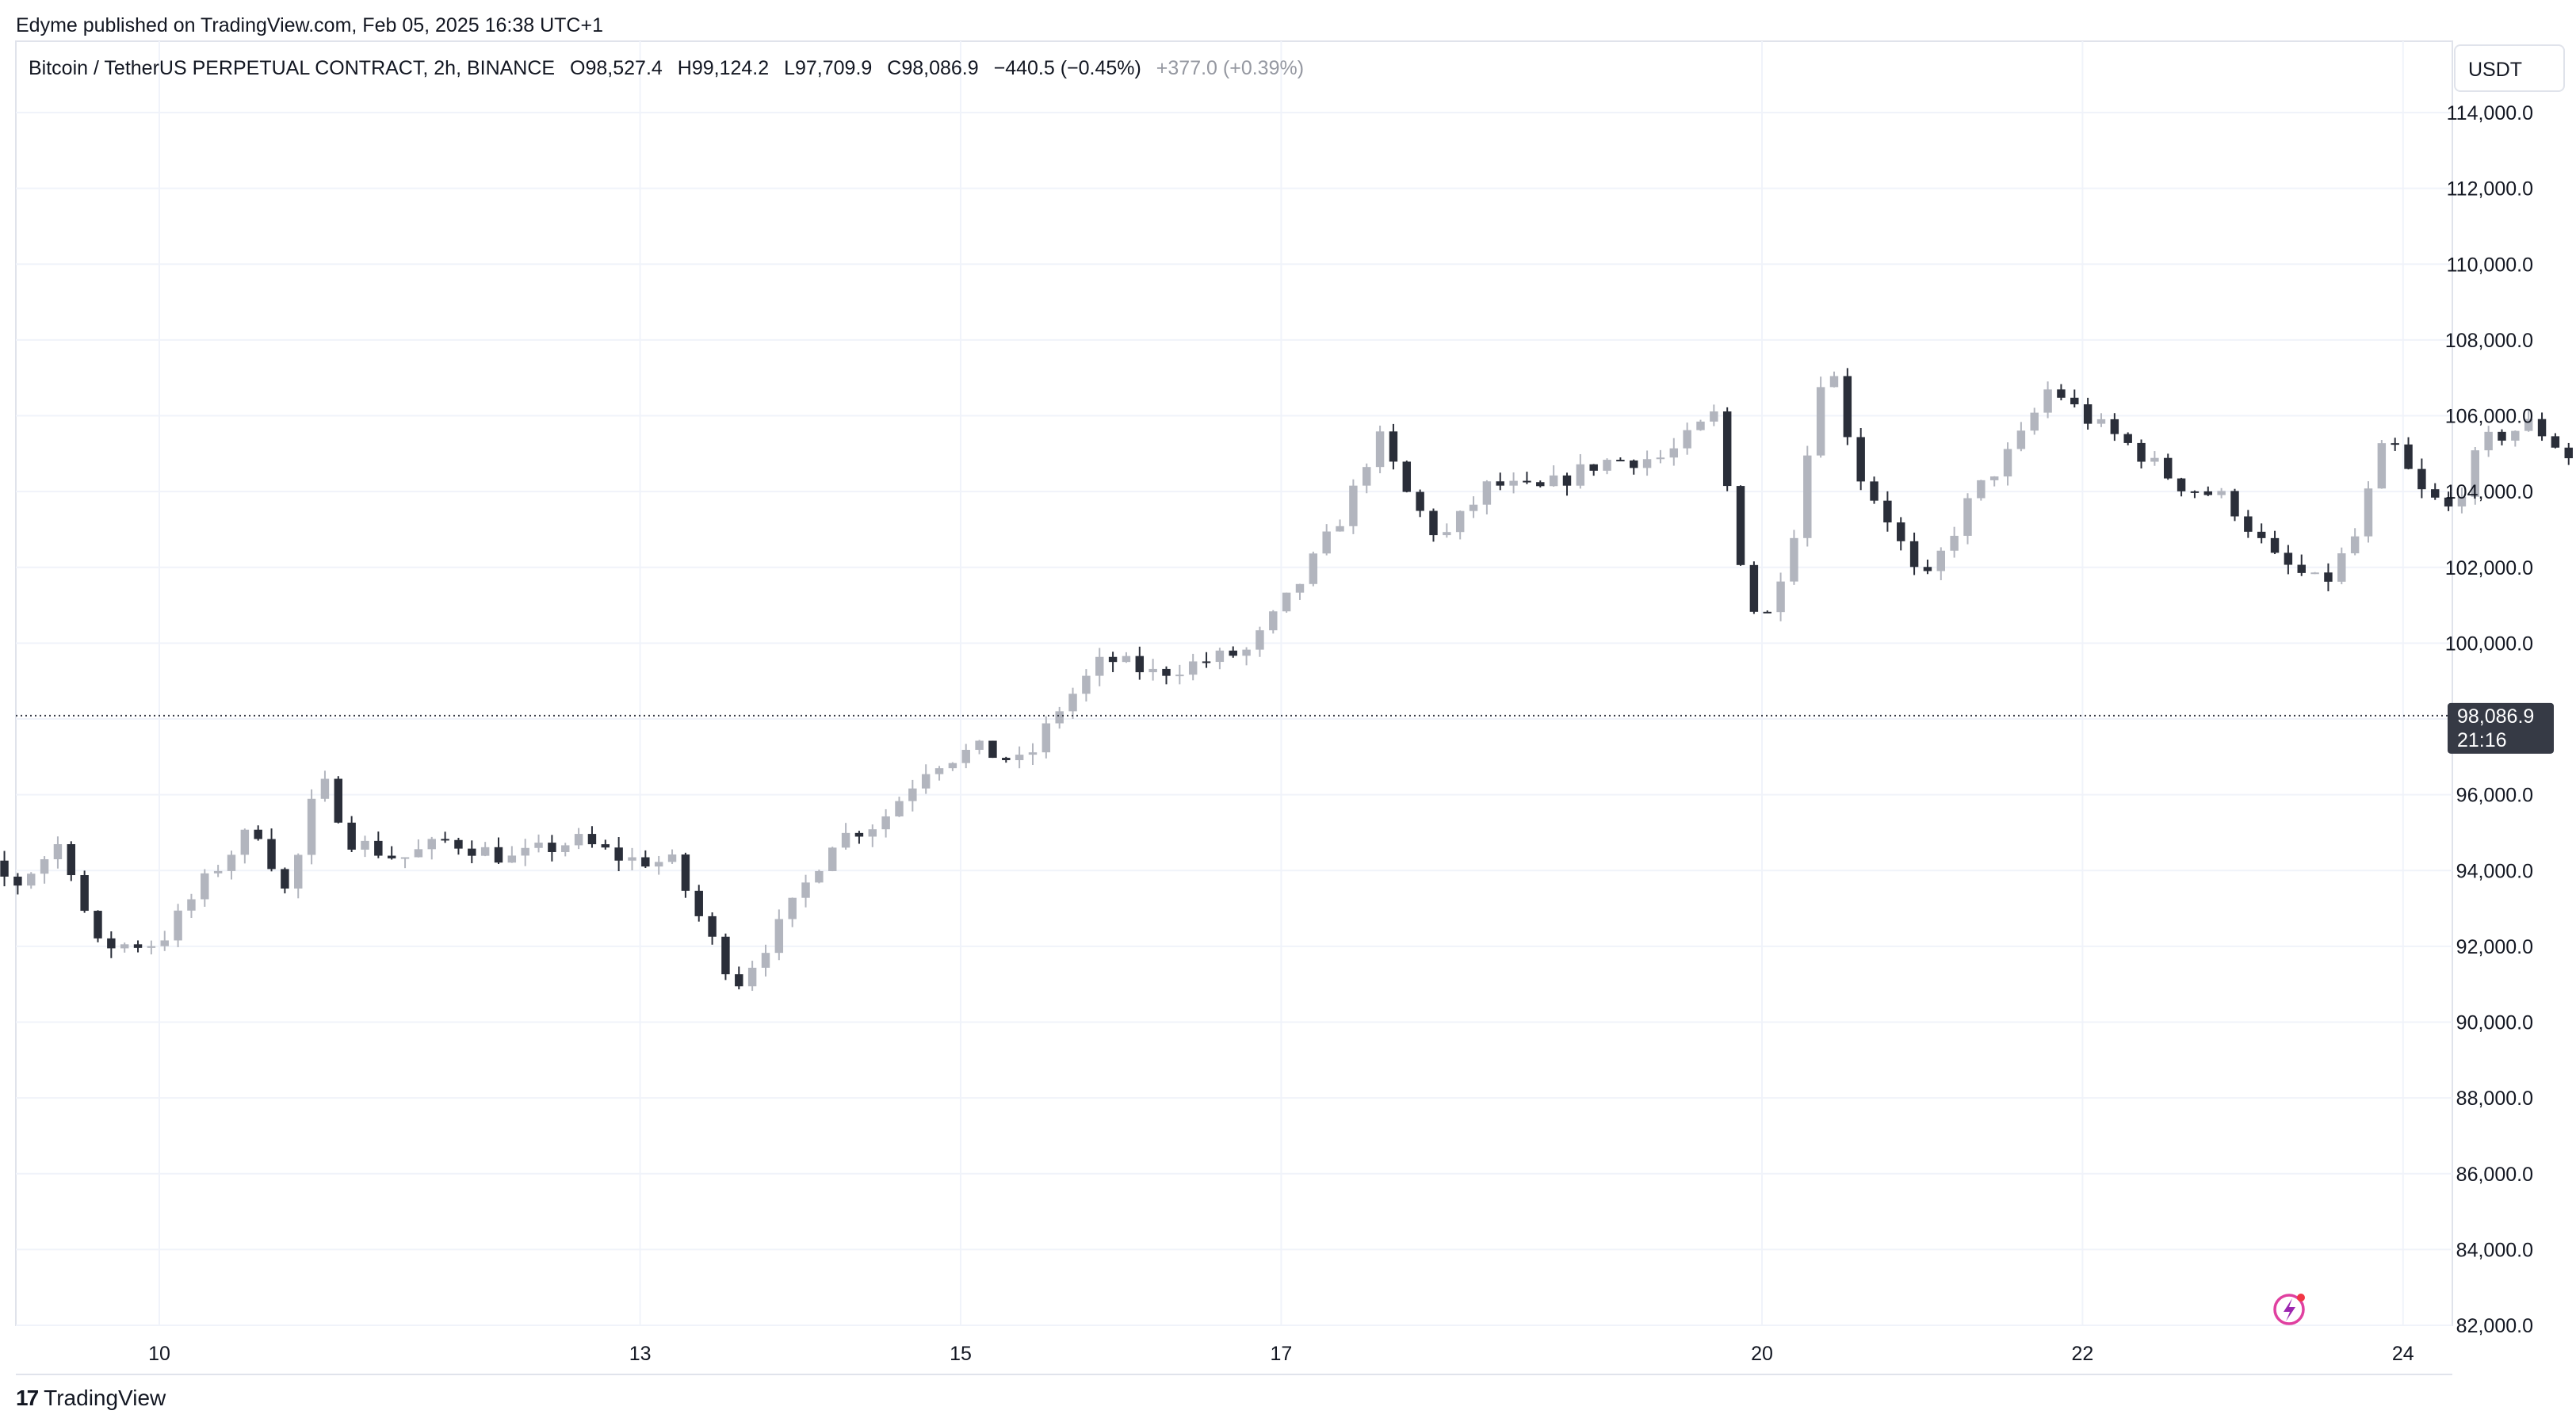 This screenshot has width=2576, height=1422. What do you see at coordinates (2289, 1309) in the screenshot?
I see `lightning-icon` at bounding box center [2289, 1309].